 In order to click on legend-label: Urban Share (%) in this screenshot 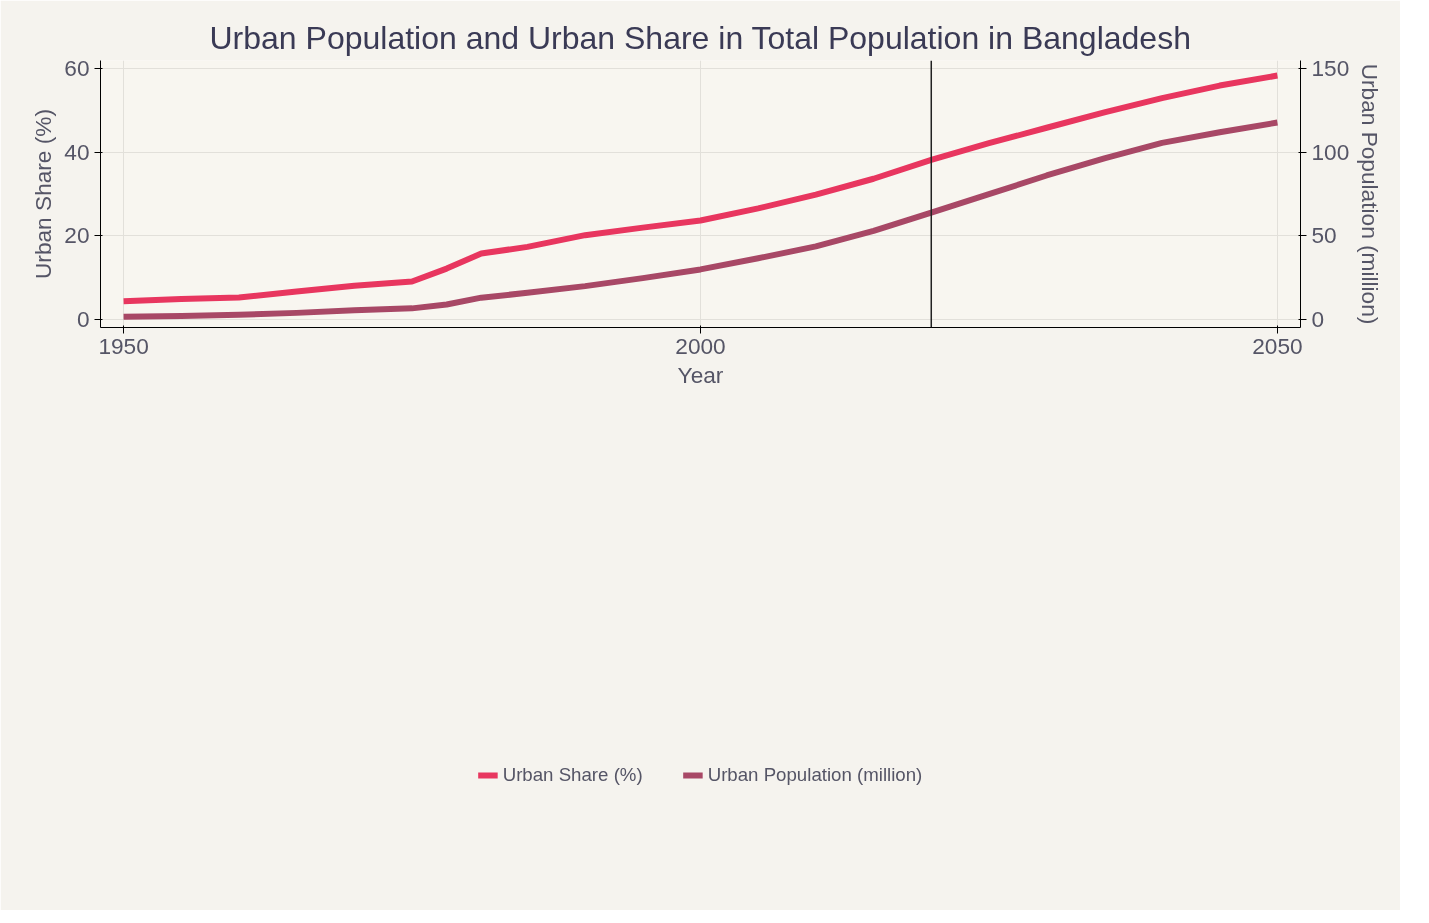, I will do `click(572, 774)`.